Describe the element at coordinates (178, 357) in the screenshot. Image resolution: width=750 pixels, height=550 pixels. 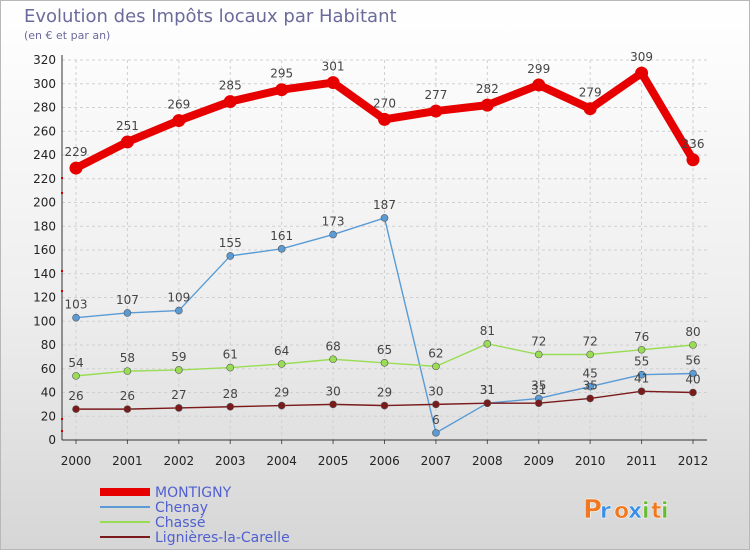
I see `data-label: 59` at that location.